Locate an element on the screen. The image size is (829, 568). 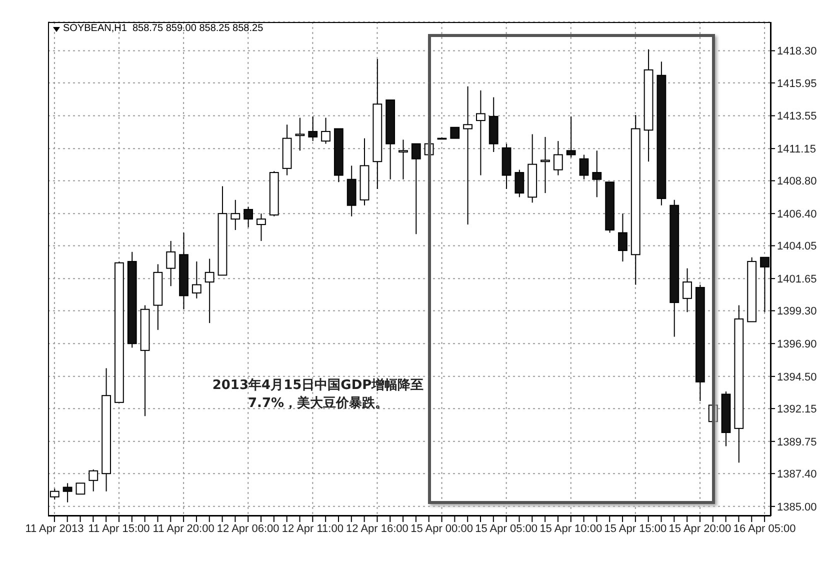
x-tick-label: 15 Apr 00:00 is located at coordinates (441, 528).